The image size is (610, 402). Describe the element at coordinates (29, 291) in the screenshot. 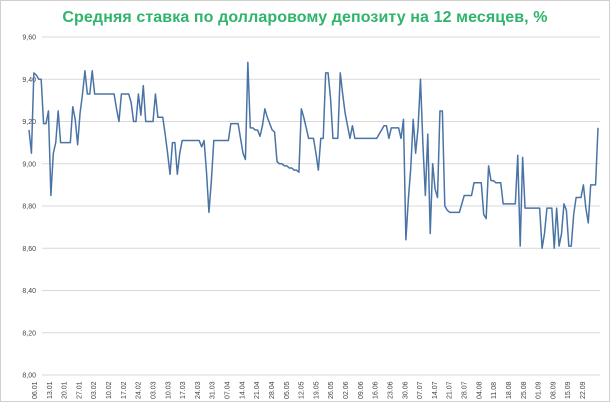

I see `y-tick-label: 8,40` at that location.